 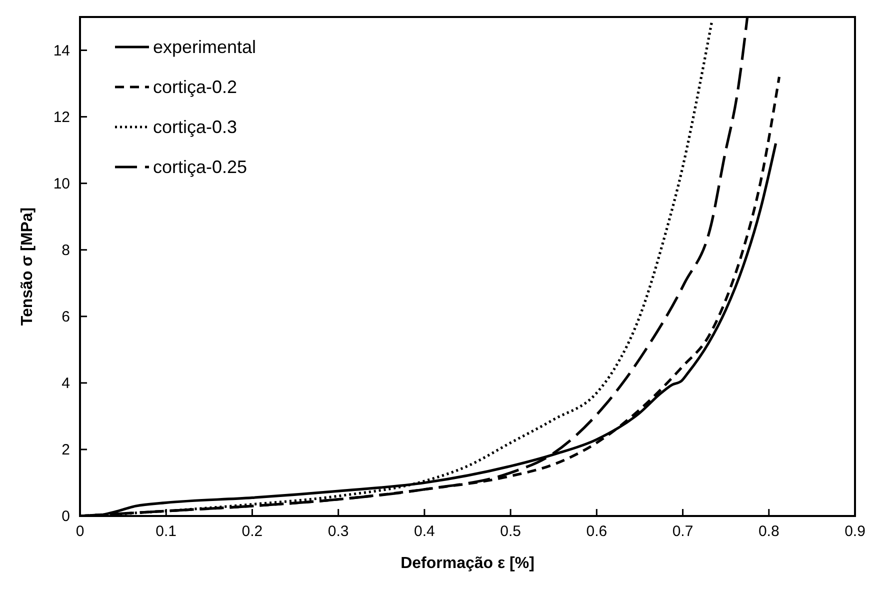 I want to click on y-tick-label: 10, so click(x=61, y=183).